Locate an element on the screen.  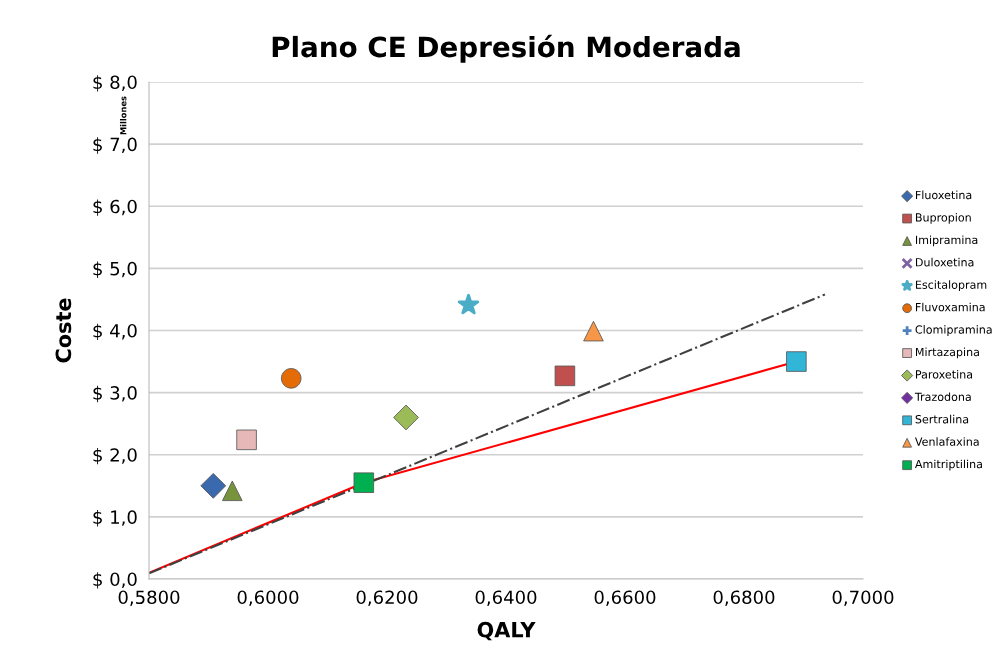
x-tick-label: 0,6600 is located at coordinates (625, 598).